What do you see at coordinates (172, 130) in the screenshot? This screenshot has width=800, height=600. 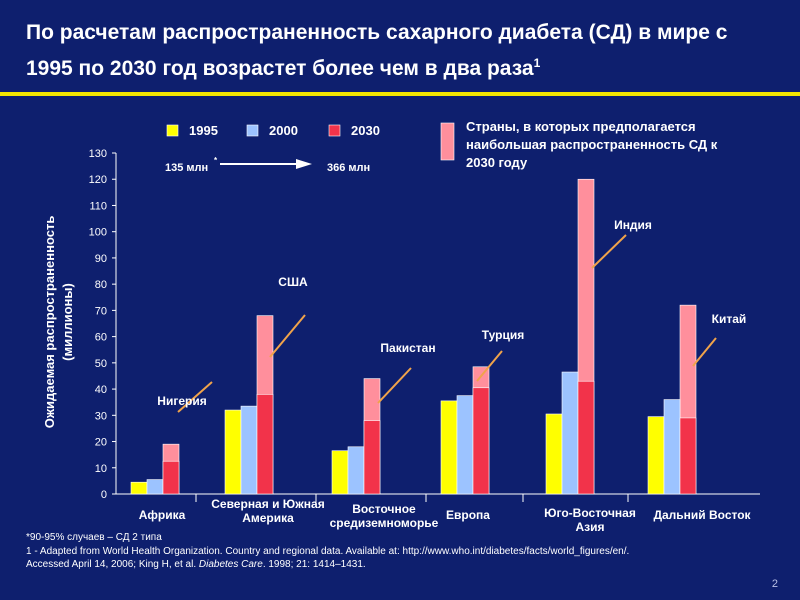 I see `legend-swatch-1995` at bounding box center [172, 130].